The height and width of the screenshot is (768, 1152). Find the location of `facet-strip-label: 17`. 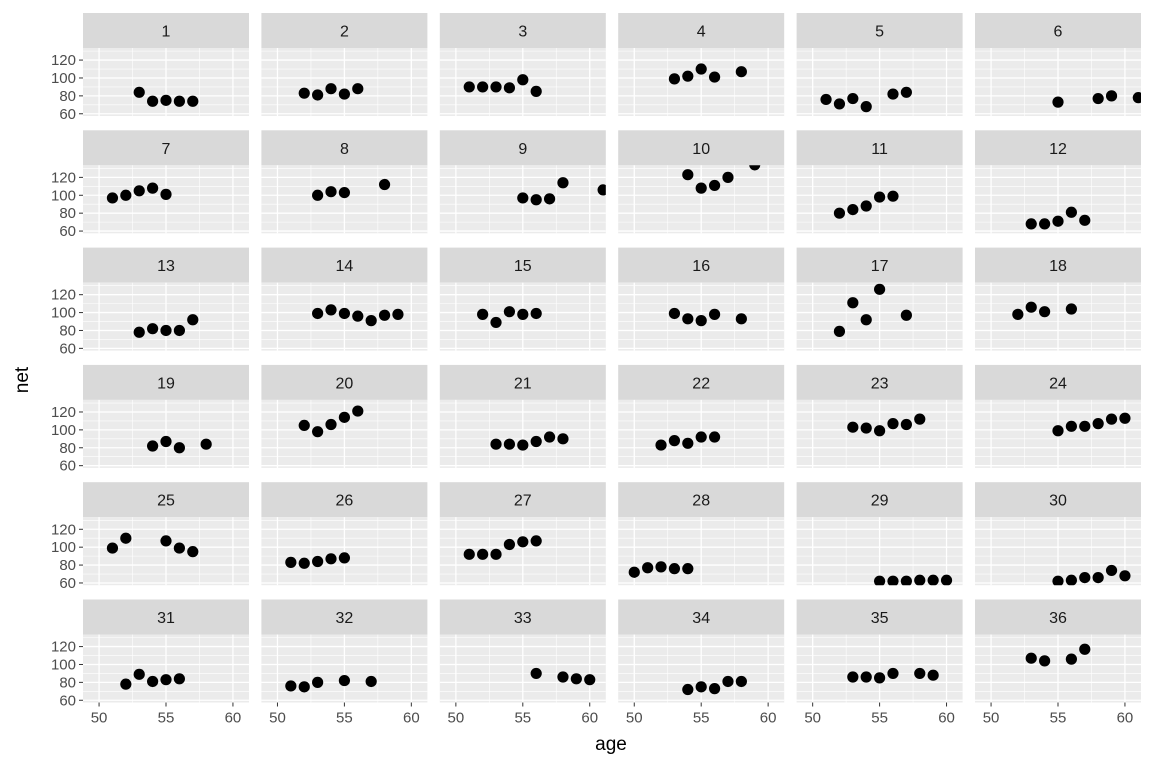

facet-strip-label: 17 is located at coordinates (880, 266).